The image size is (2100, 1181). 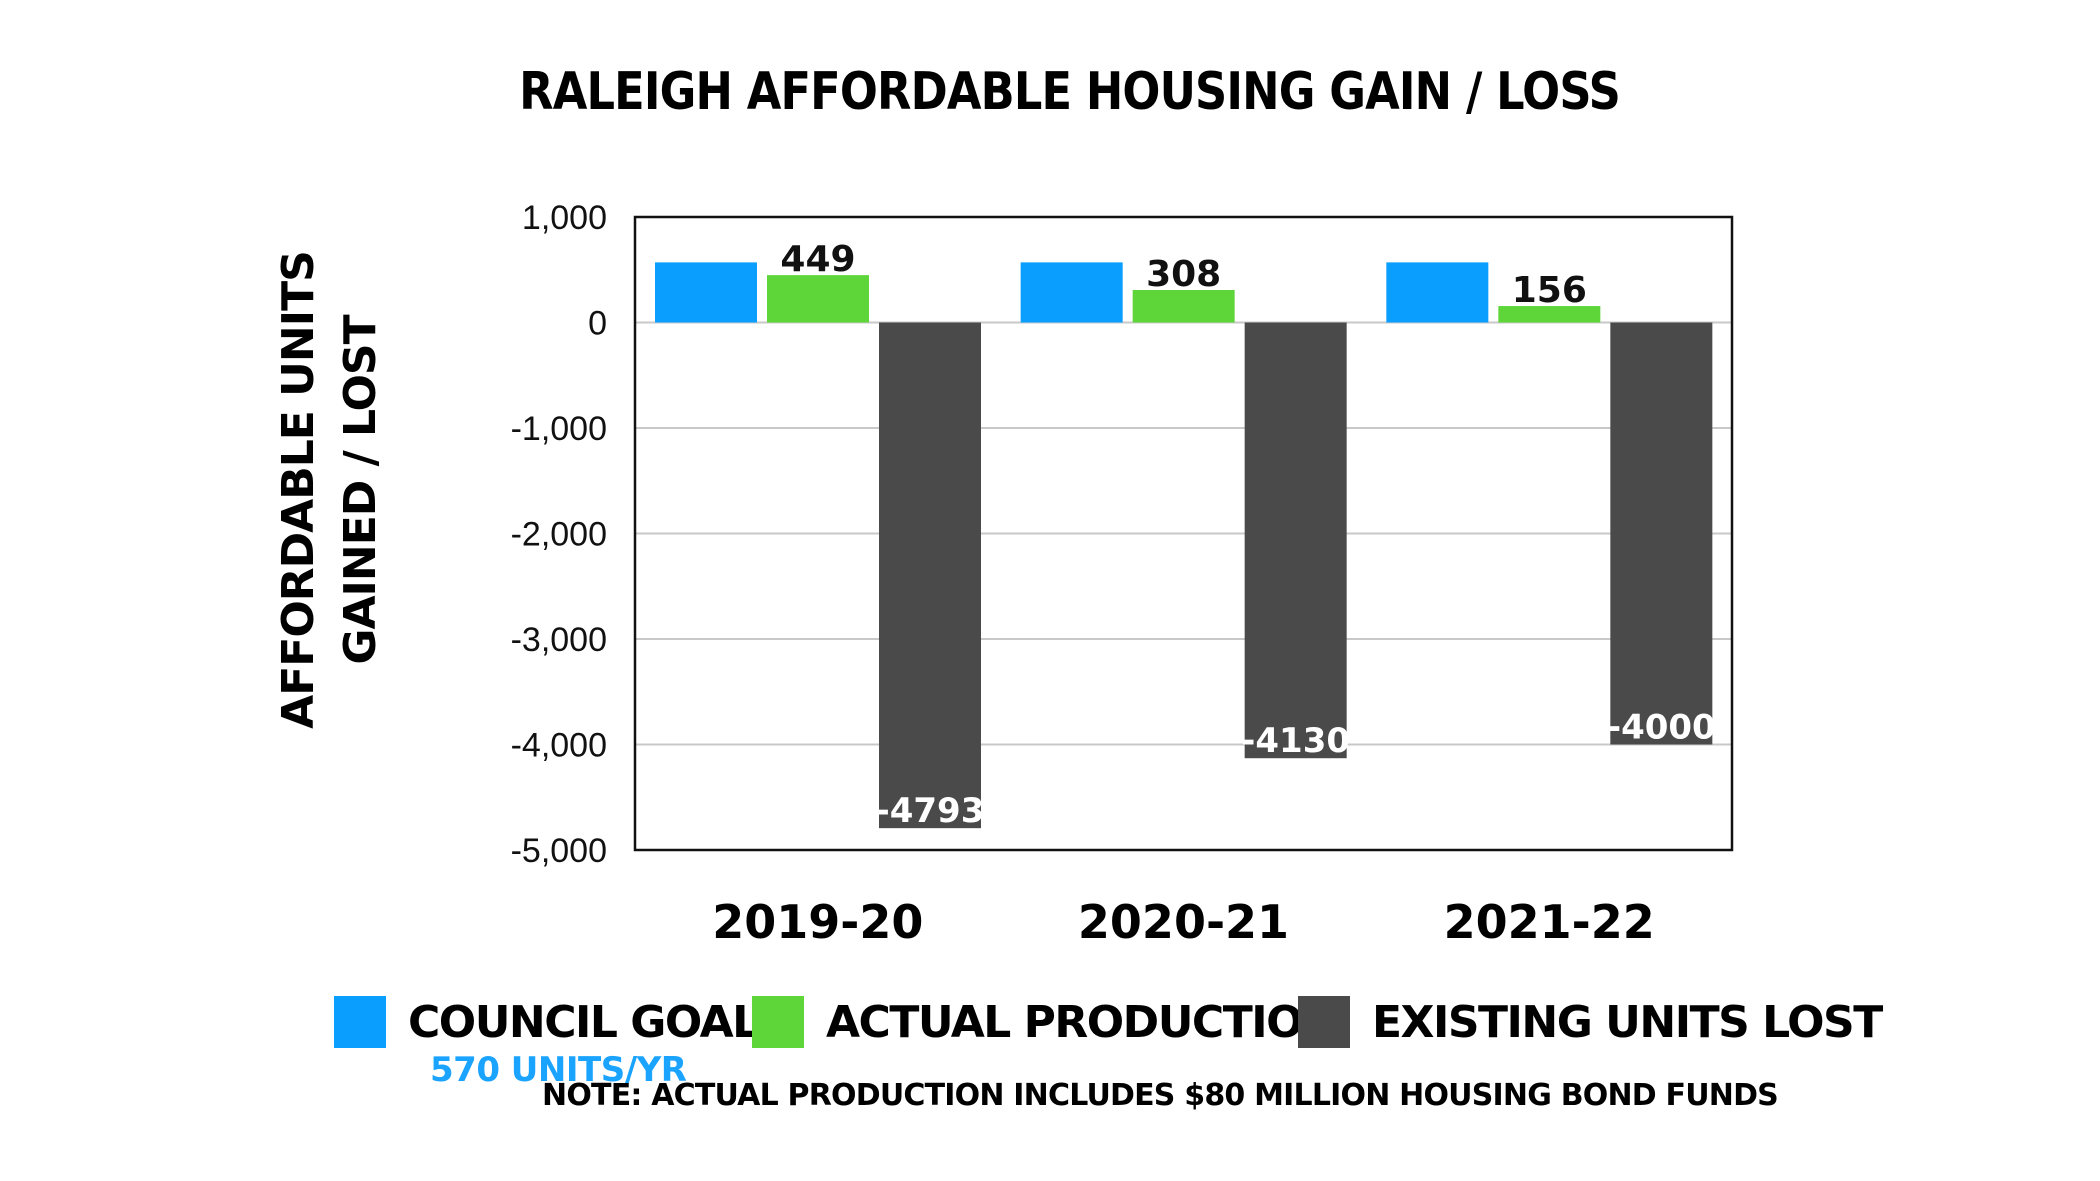 I want to click on legend-label-actual-production: ACTUAL PRODUCTION, so click(x=1082, y=1022).